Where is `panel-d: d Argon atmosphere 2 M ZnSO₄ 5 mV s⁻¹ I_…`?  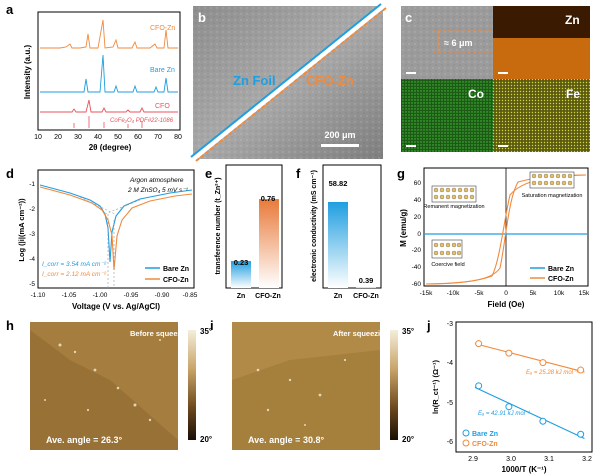 panel-d: d Argon atmosphere 2 M ZnSO₄ 5 mV s⁻¹ I_… is located at coordinates (102, 238).